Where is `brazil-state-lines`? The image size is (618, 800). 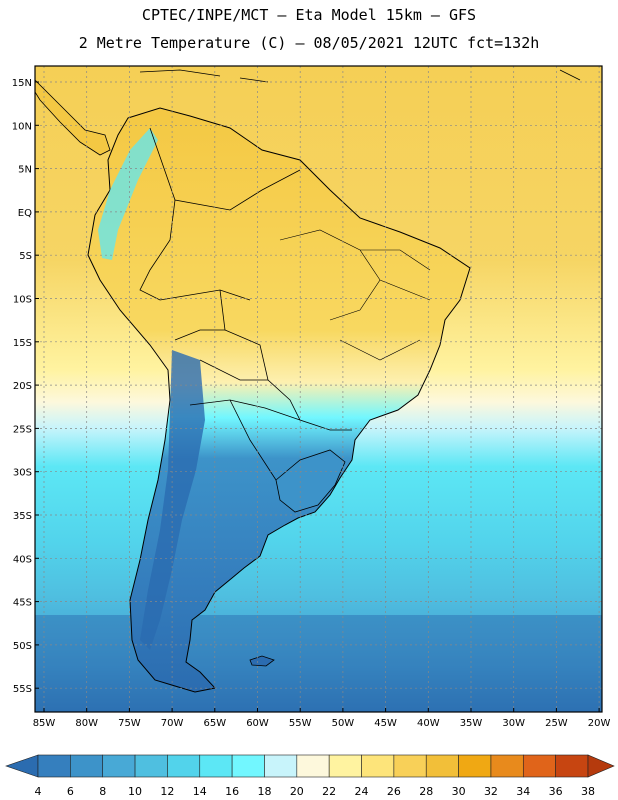
brazil-state-lines is located at coordinates (355, 295).